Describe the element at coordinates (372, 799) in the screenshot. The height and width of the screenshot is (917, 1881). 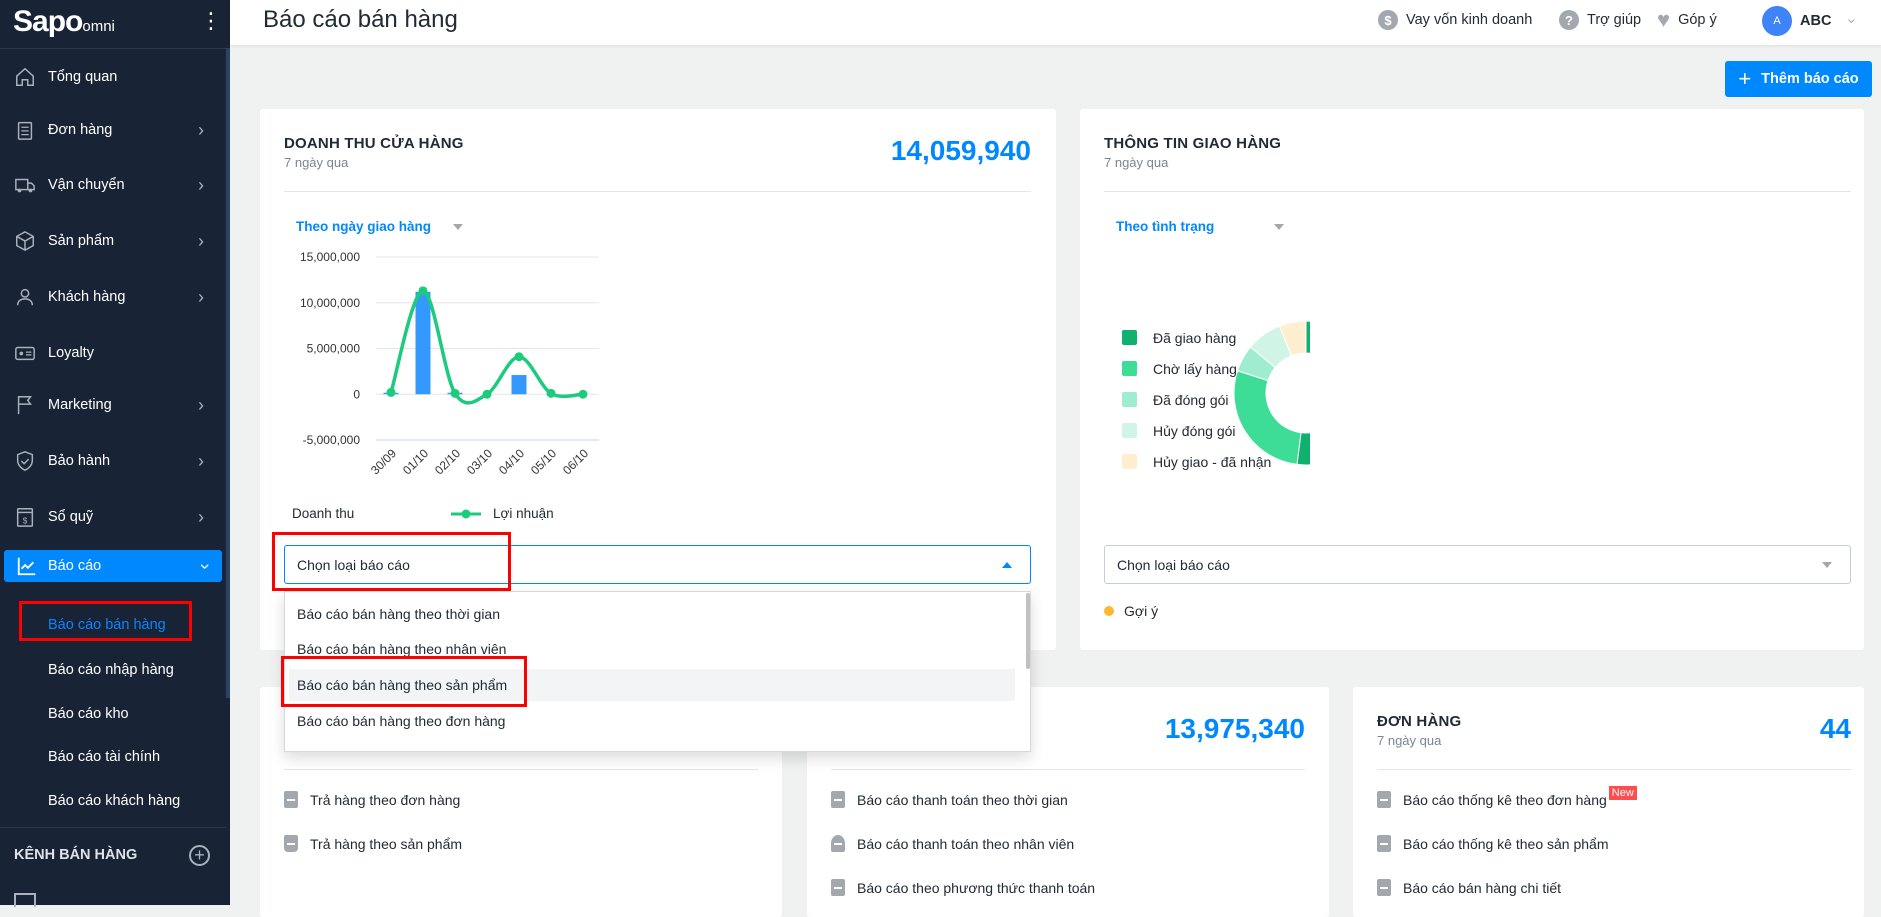
I see `returns-by-order-link: Trả hàng theo đơn hàng` at that location.